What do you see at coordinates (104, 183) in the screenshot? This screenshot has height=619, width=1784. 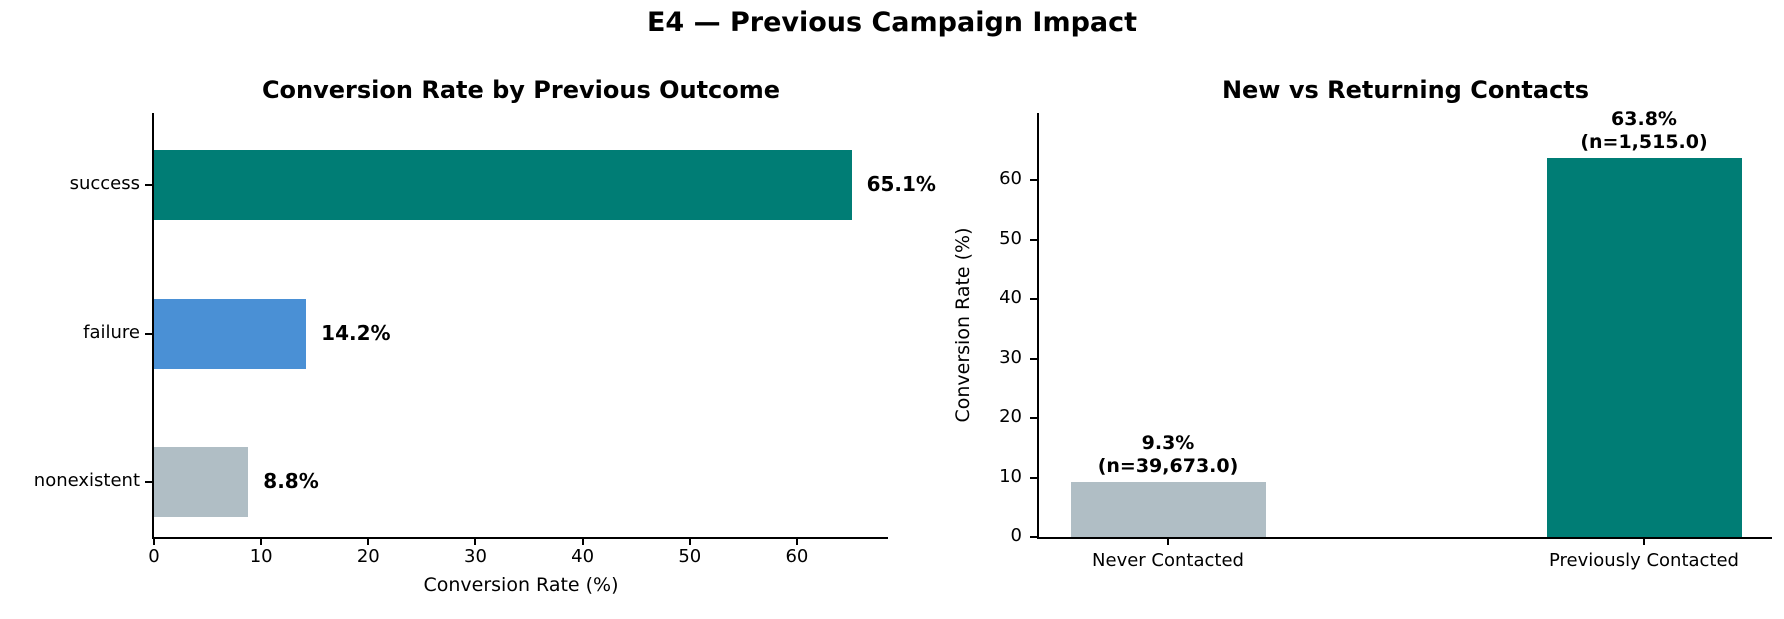 I see `y-category-label-success: success` at bounding box center [104, 183].